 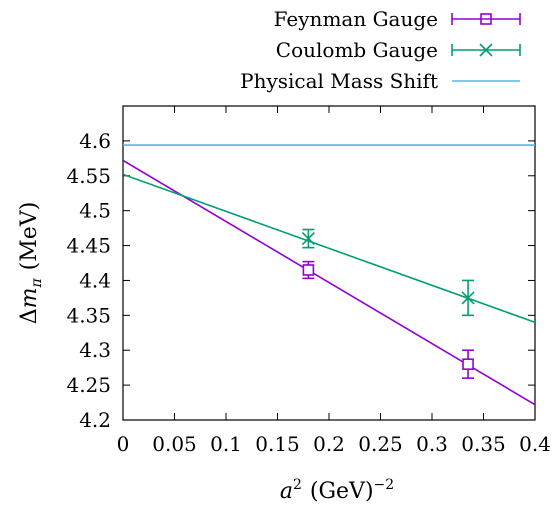 I want to click on legend-label-feynman: Feynman Gauge, so click(x=356, y=19).